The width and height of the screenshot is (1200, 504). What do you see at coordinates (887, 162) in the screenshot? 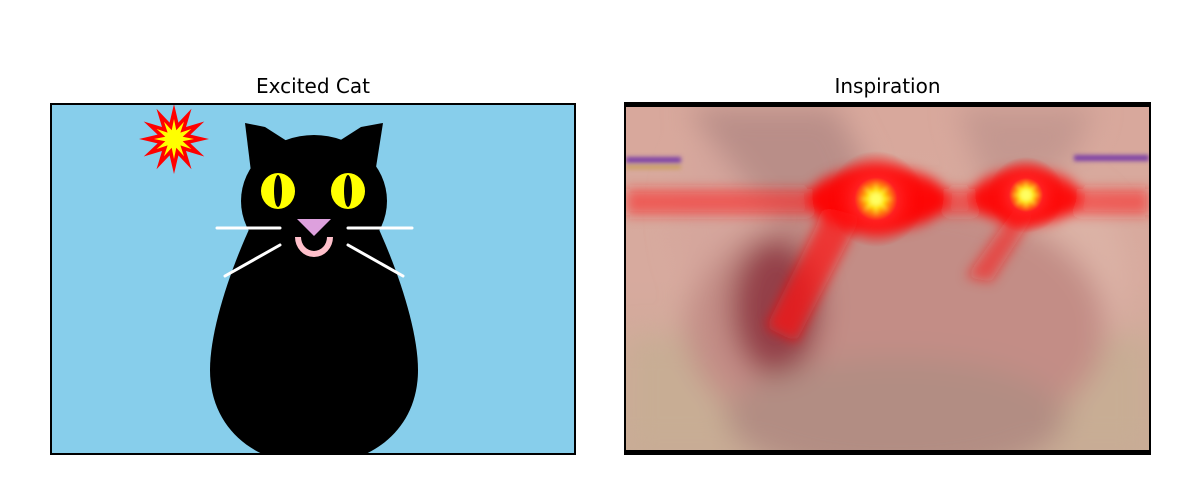
I see `edge-streaks` at bounding box center [887, 162].